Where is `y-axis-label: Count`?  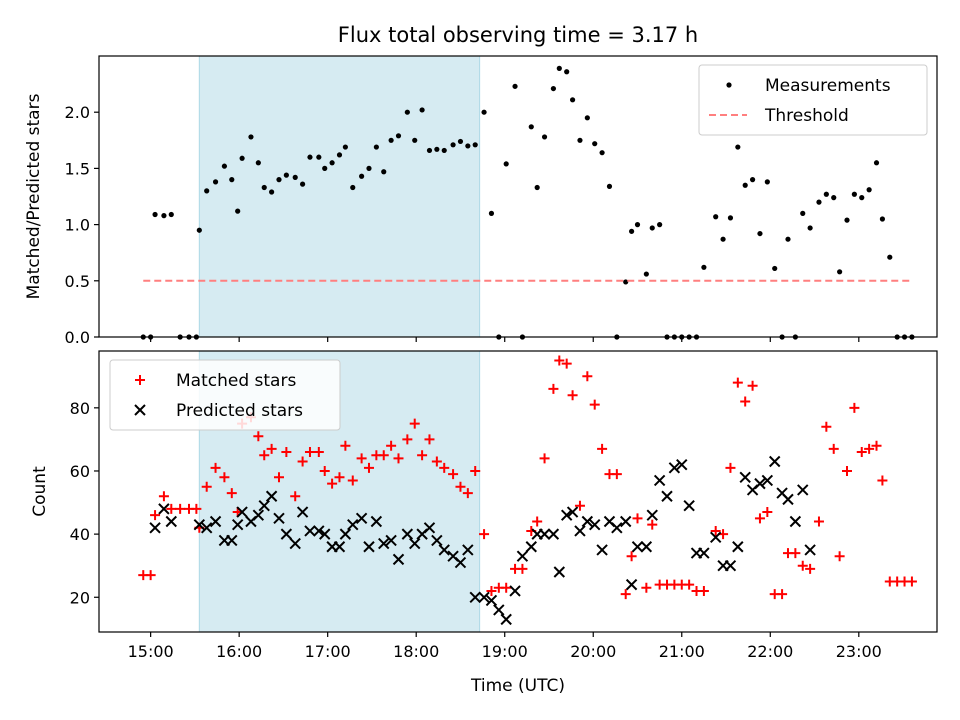 y-axis-label: Count is located at coordinates (40, 491).